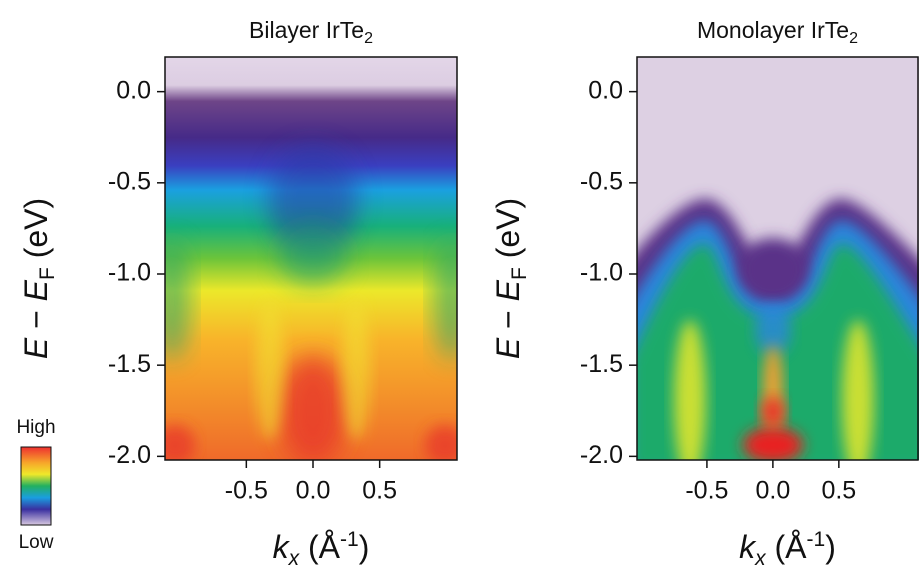  I want to click on label-part: Bilayer IrTe, so click(306, 30).